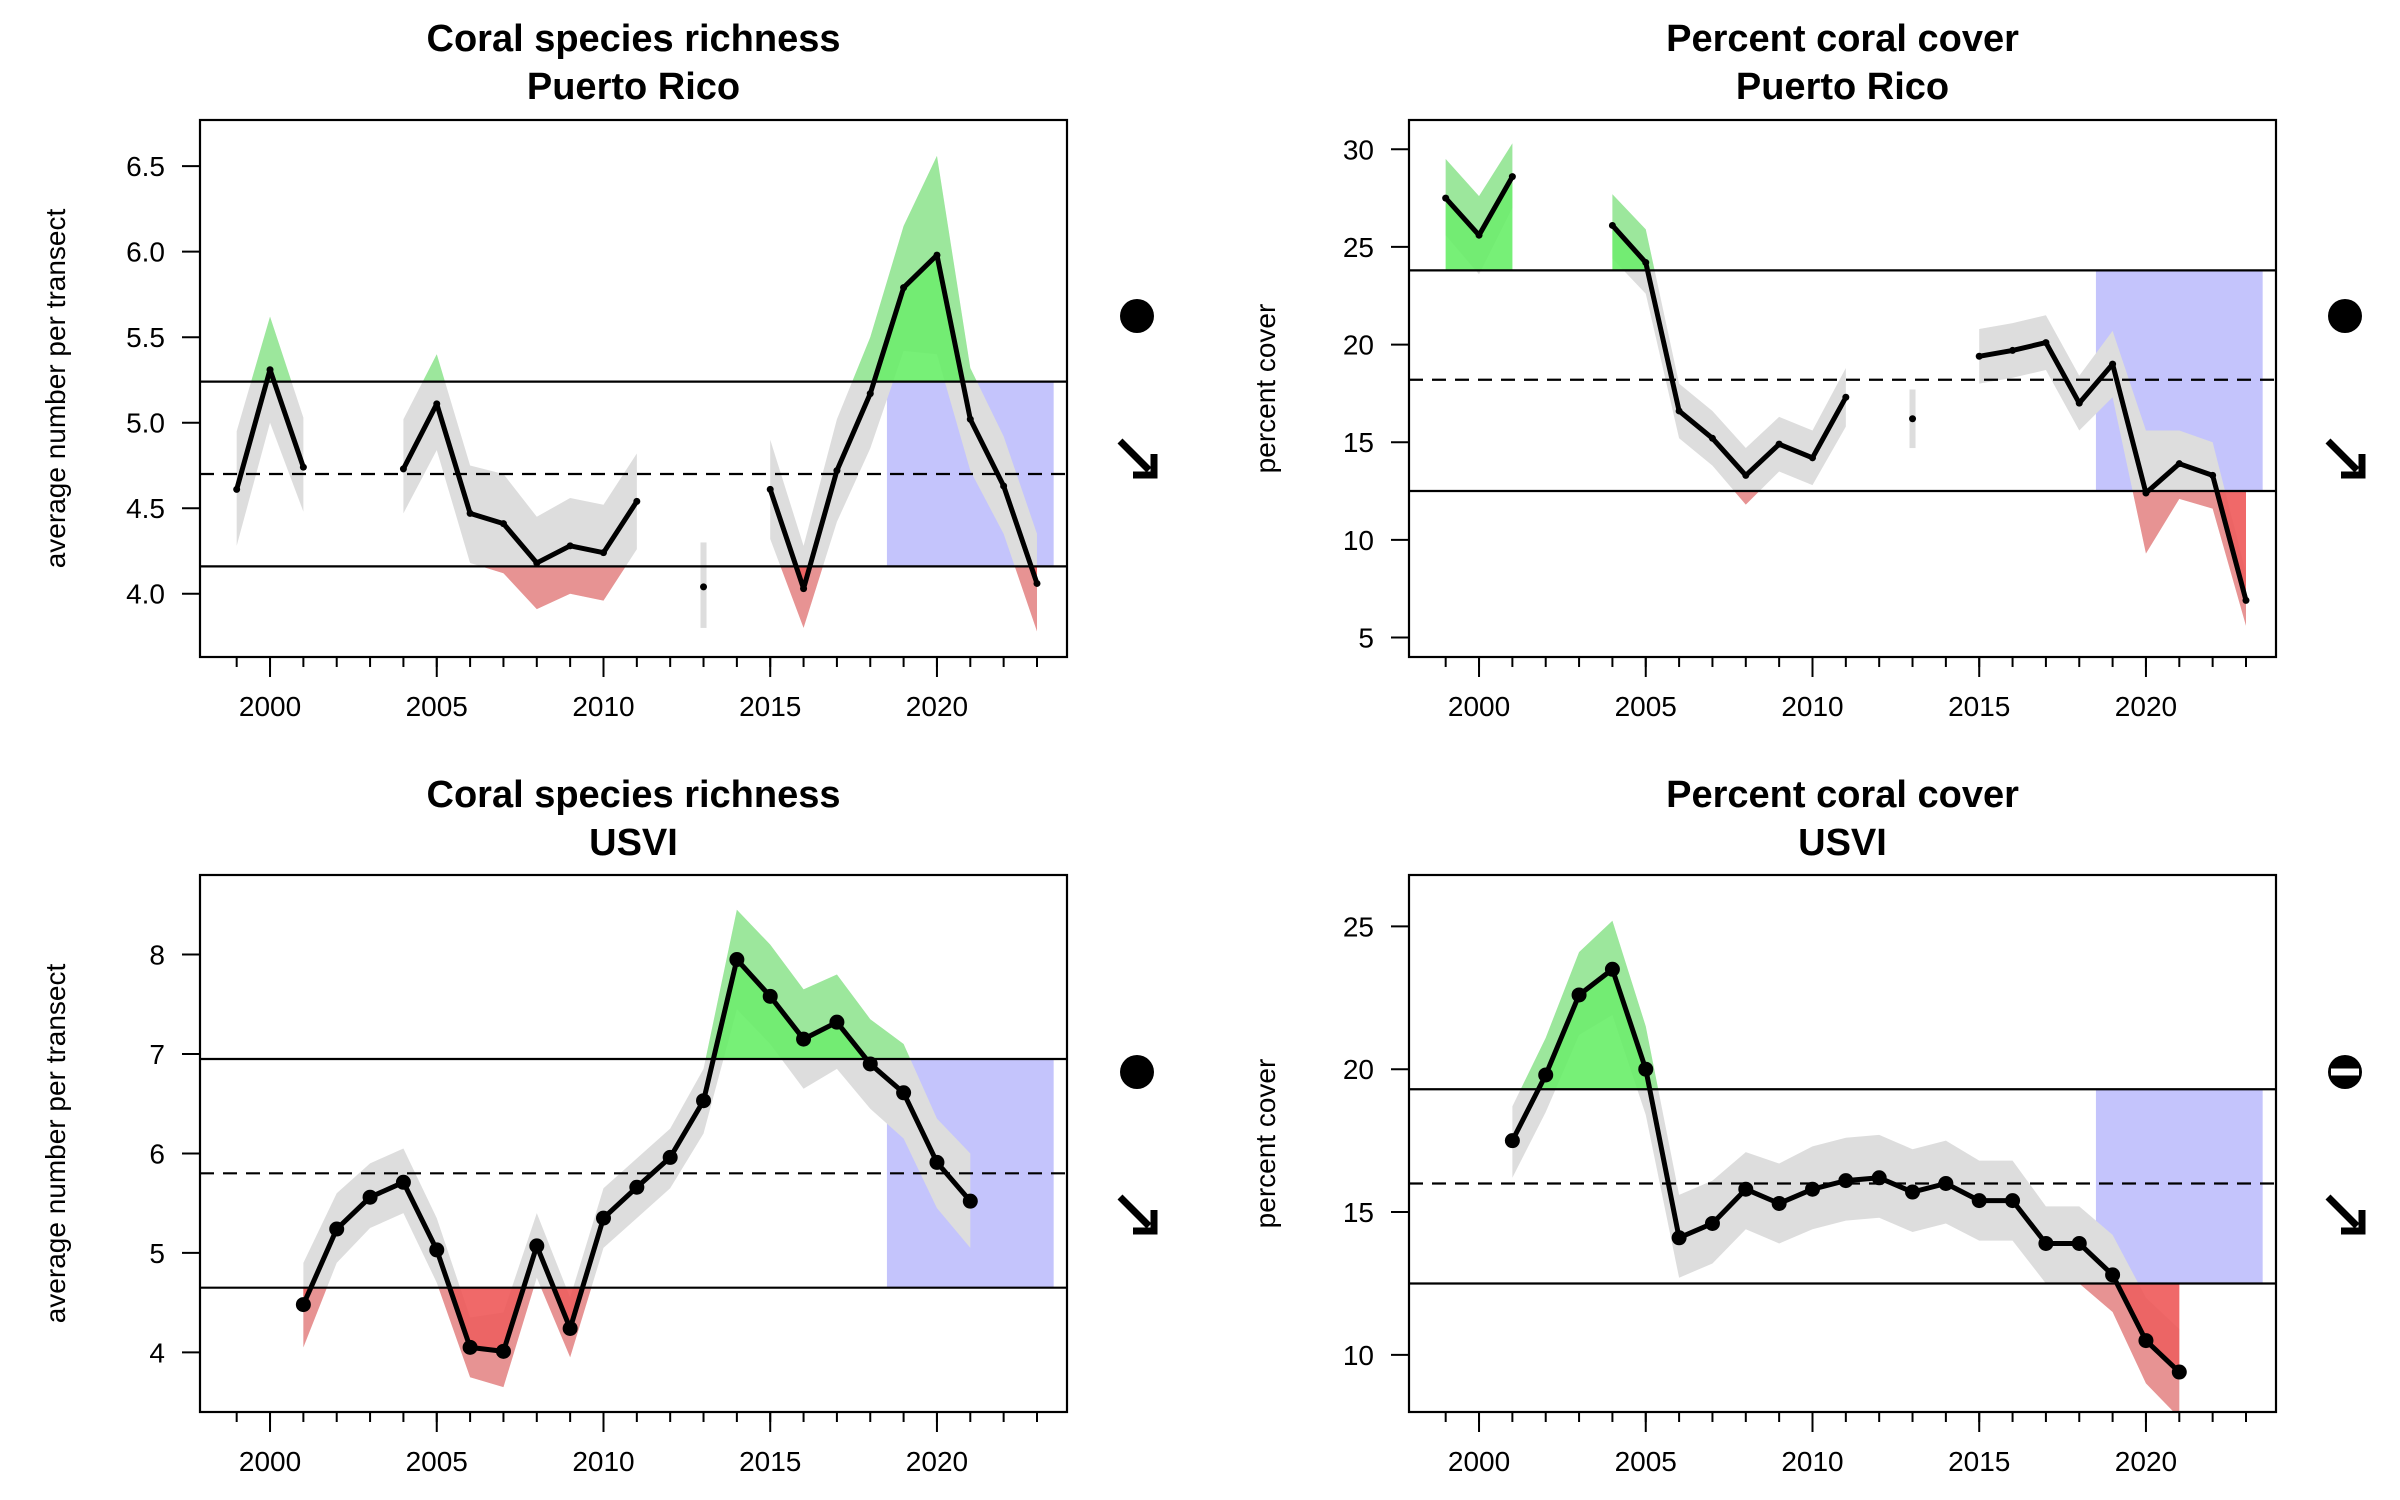  I want to click on y-tick-label: 15, so click(1358, 1212).